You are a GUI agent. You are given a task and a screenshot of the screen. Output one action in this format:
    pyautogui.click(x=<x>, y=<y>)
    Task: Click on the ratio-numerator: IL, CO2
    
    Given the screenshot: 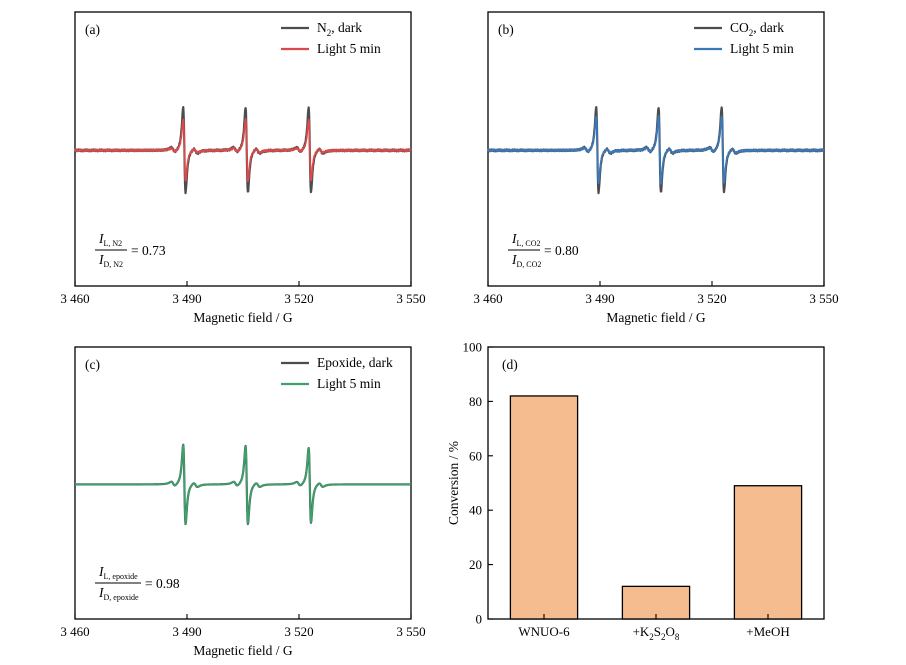 What is the action you would take?
    pyautogui.click(x=526, y=239)
    